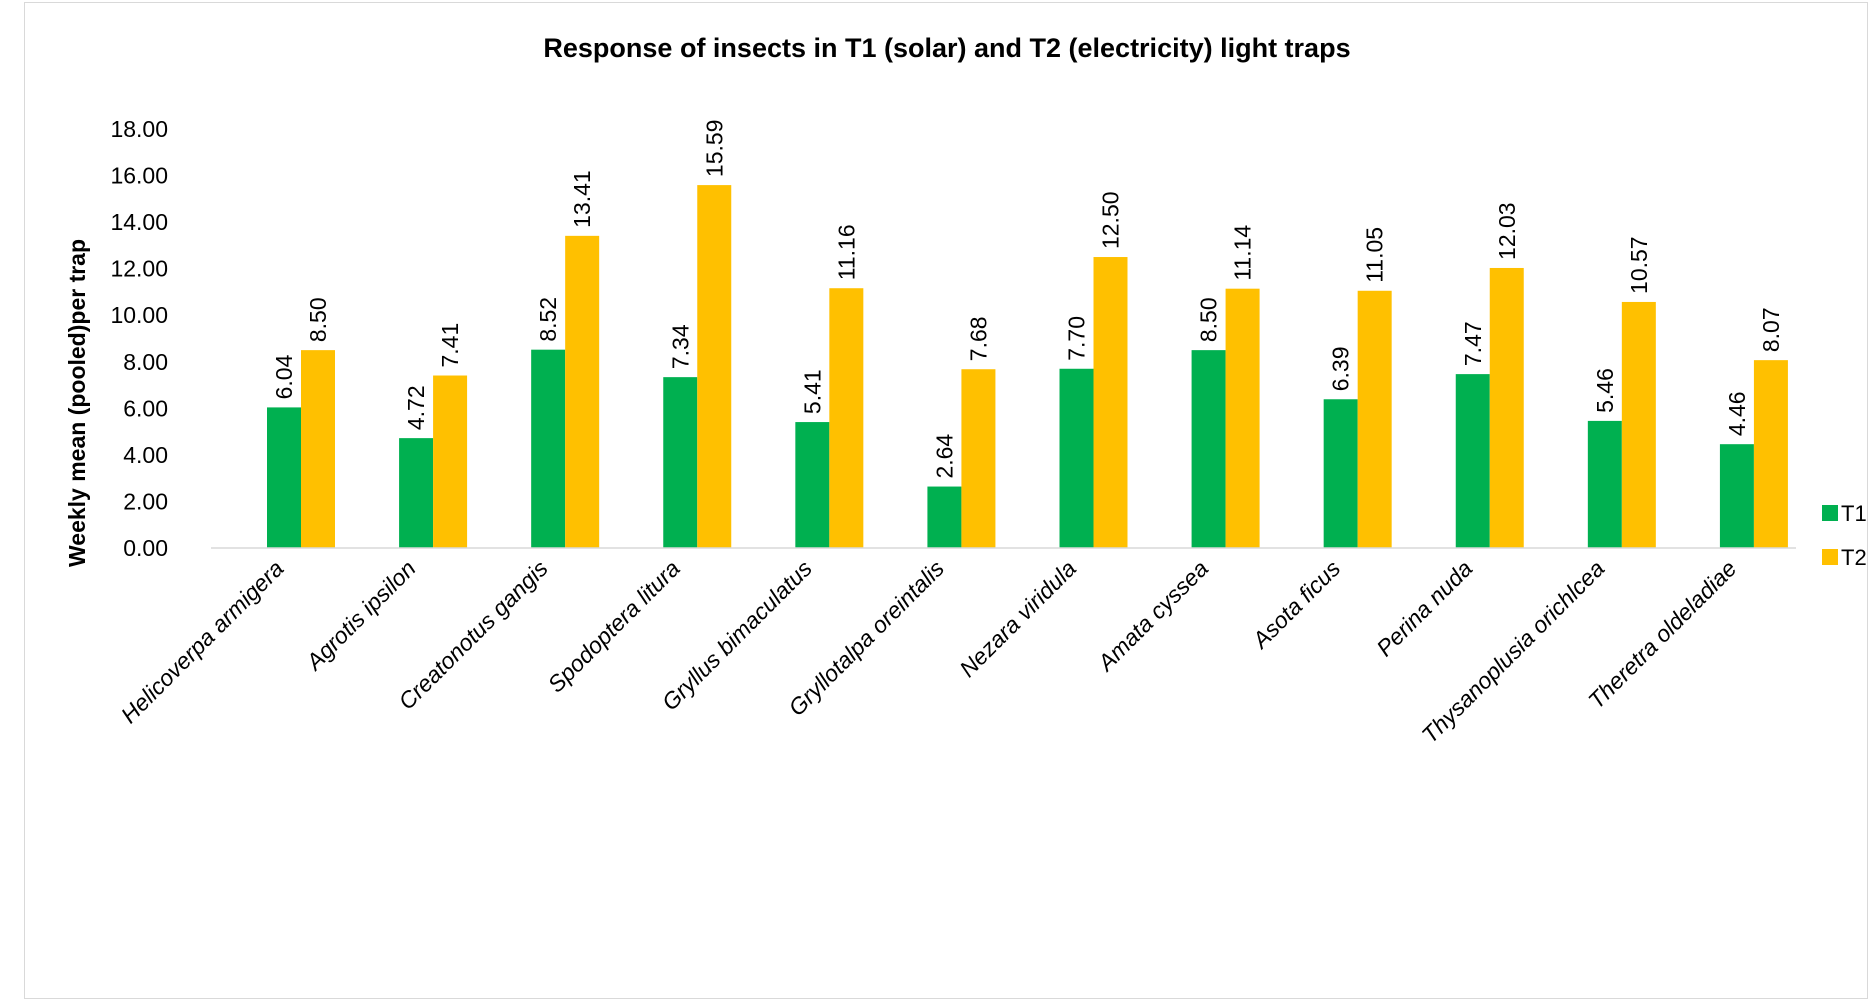 The image size is (1872, 1003). I want to click on legend-label-t2: T2, so click(1854, 557).